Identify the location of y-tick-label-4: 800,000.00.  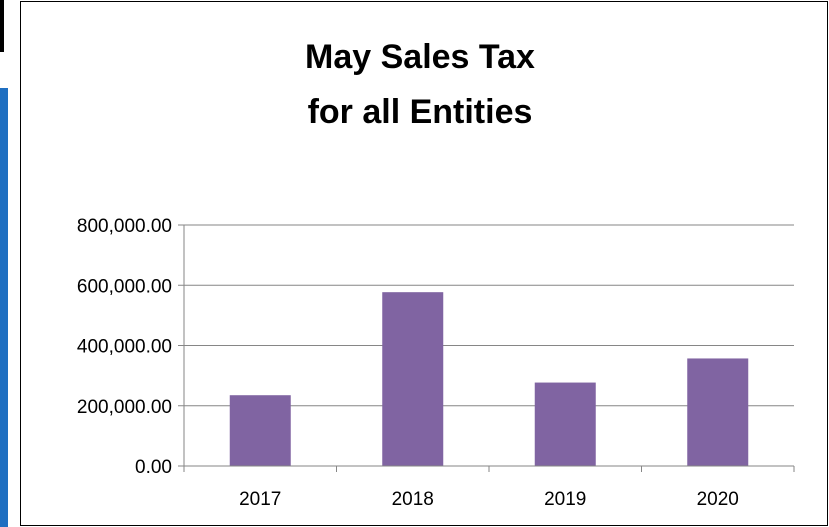
(124, 226).